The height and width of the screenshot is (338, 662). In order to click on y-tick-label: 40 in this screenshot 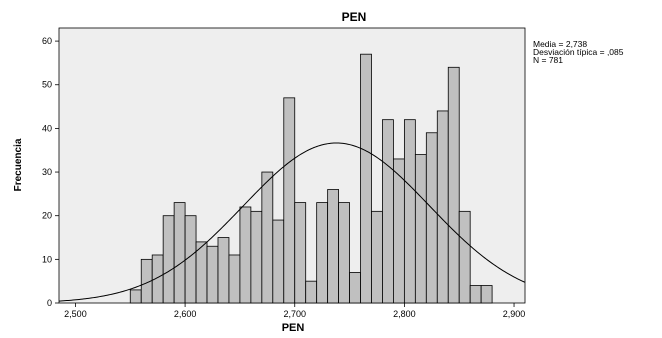, I will do `click(47, 128)`.